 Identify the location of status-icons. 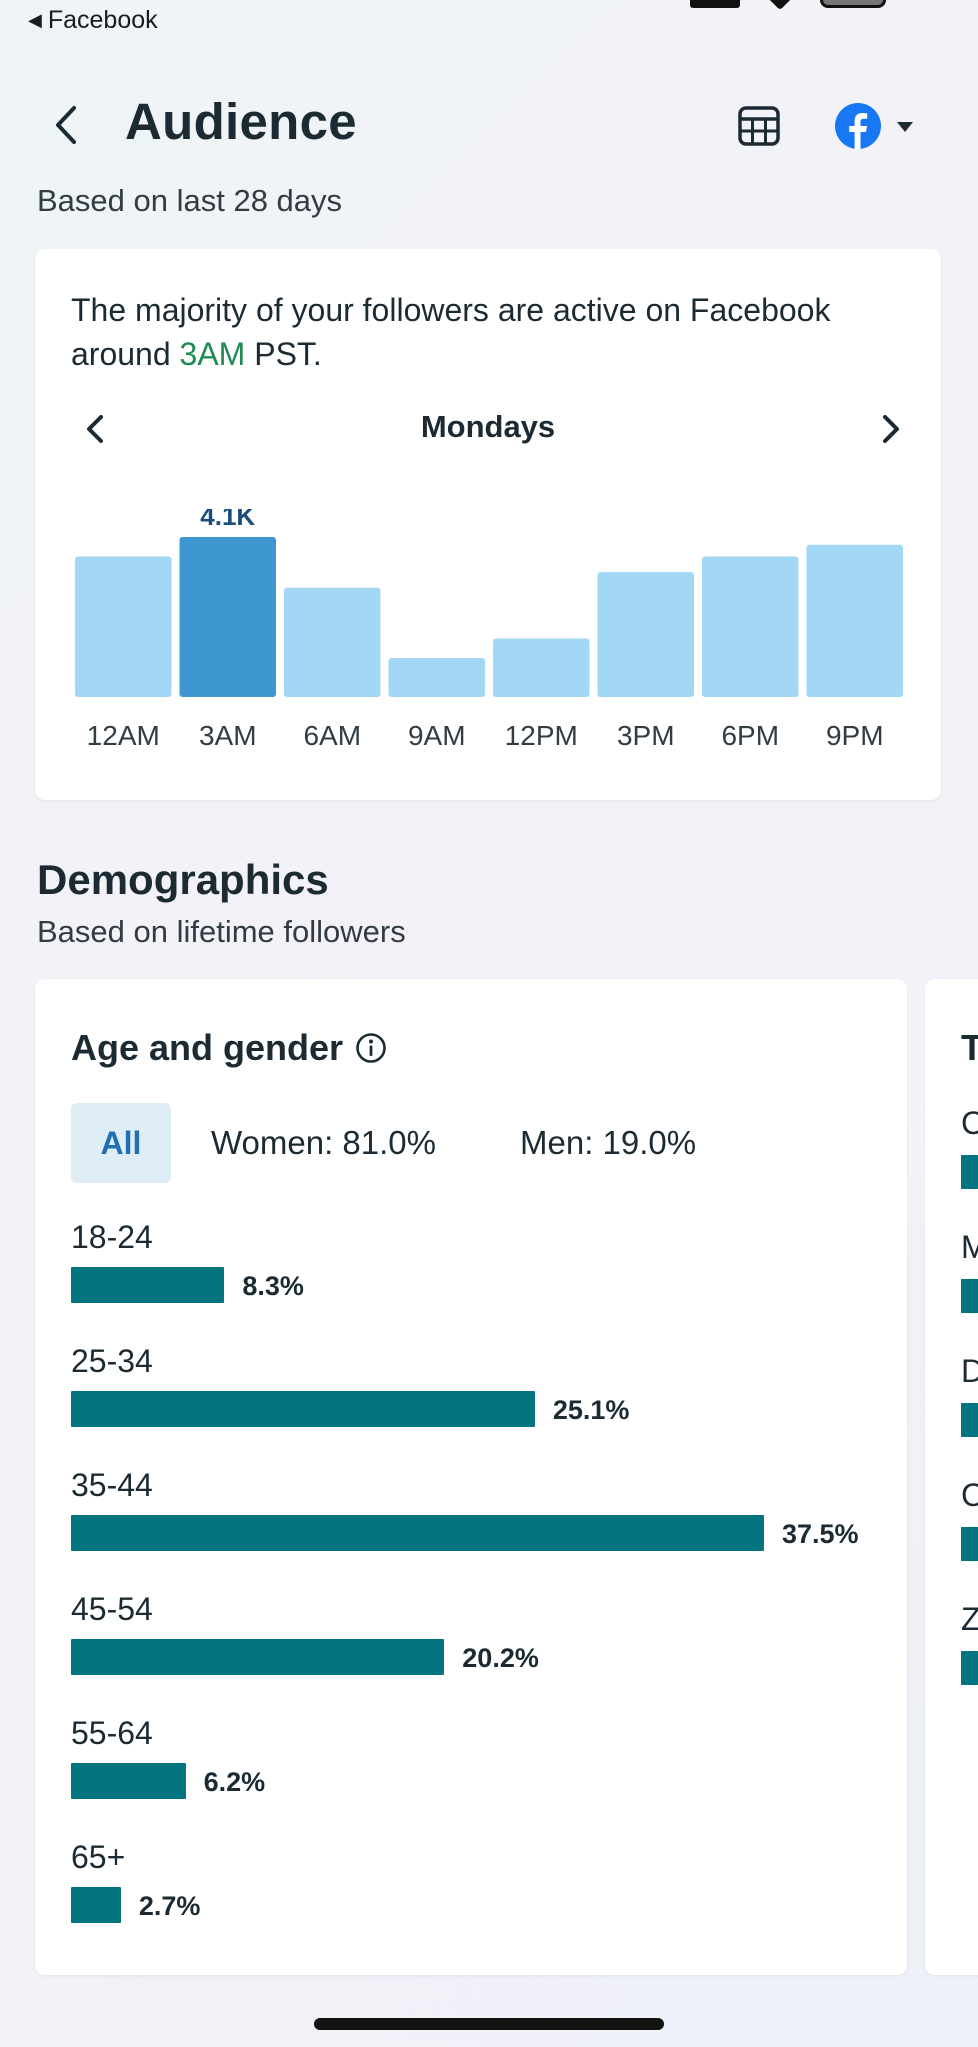
(790, 5).